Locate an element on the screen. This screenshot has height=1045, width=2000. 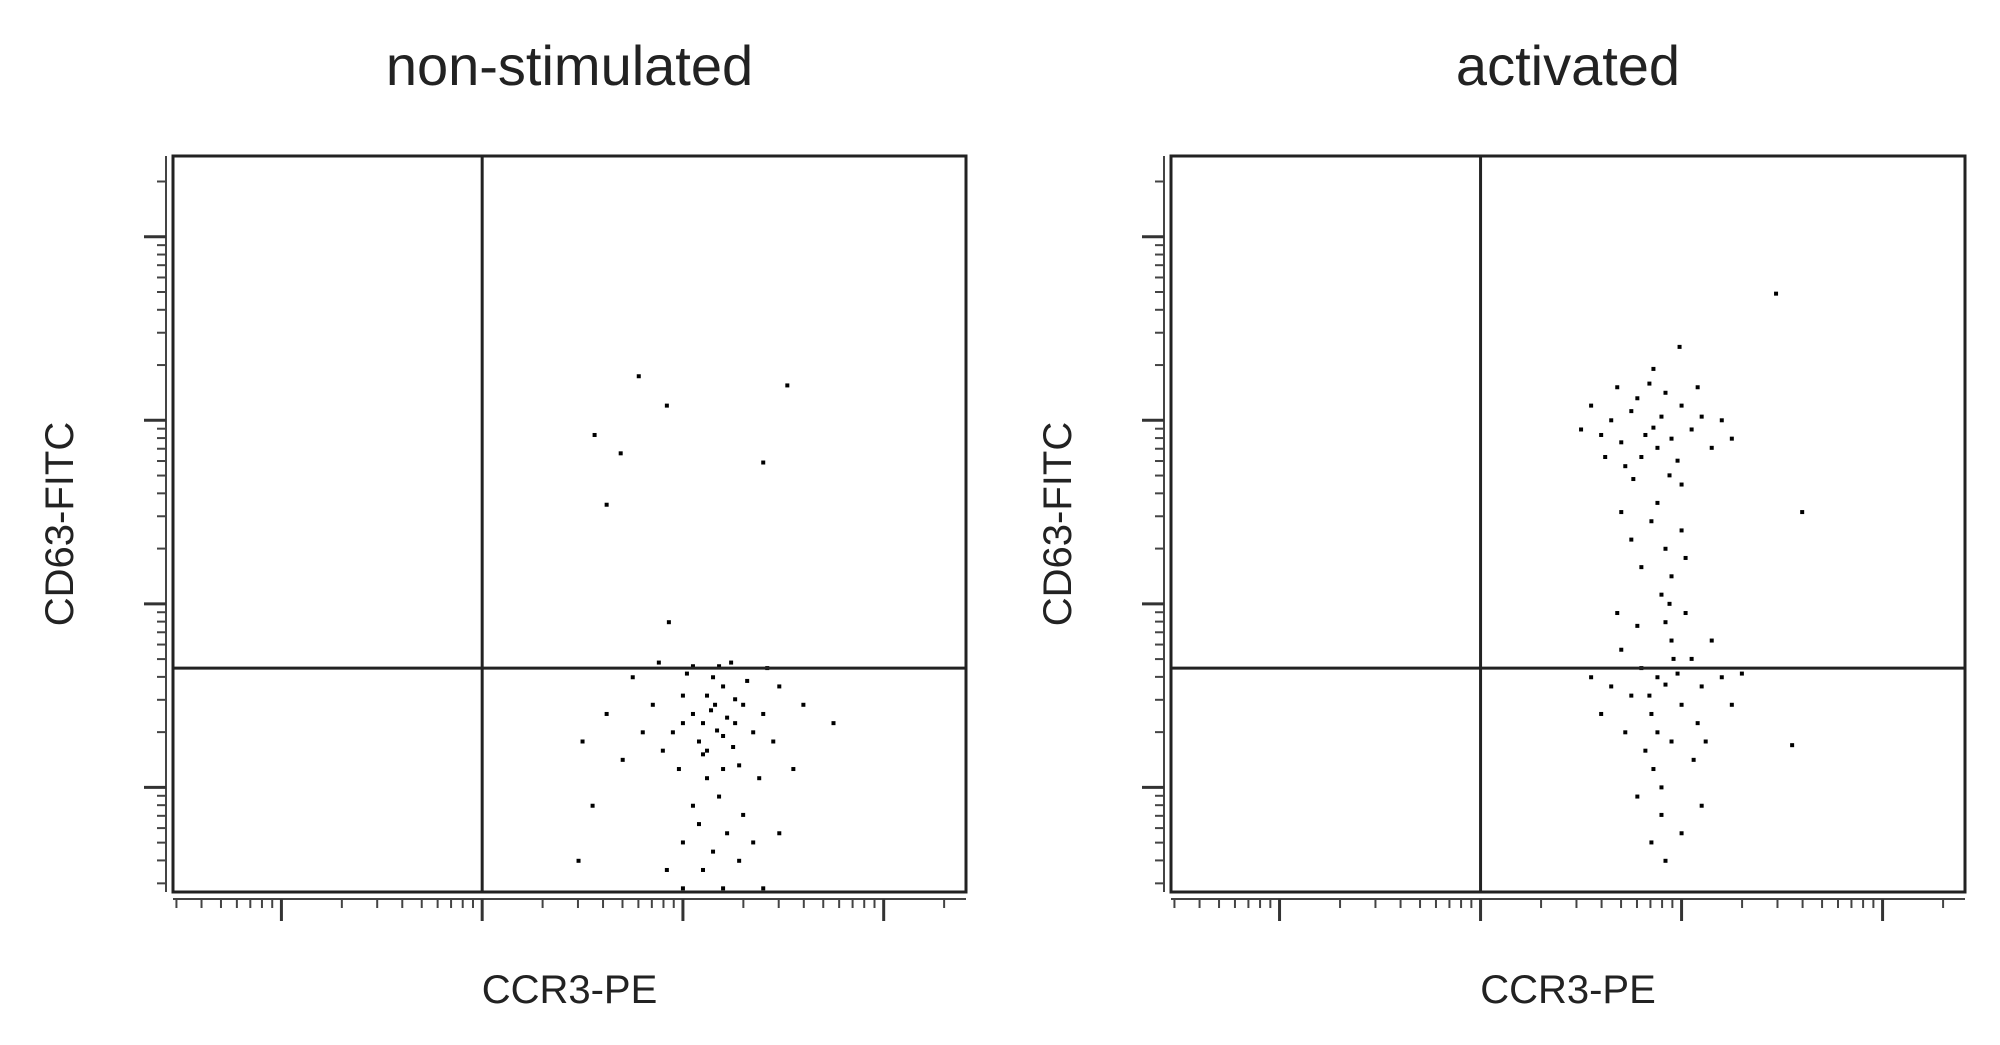
y-axis-label: CD63-FITC is located at coordinates (60, 524).